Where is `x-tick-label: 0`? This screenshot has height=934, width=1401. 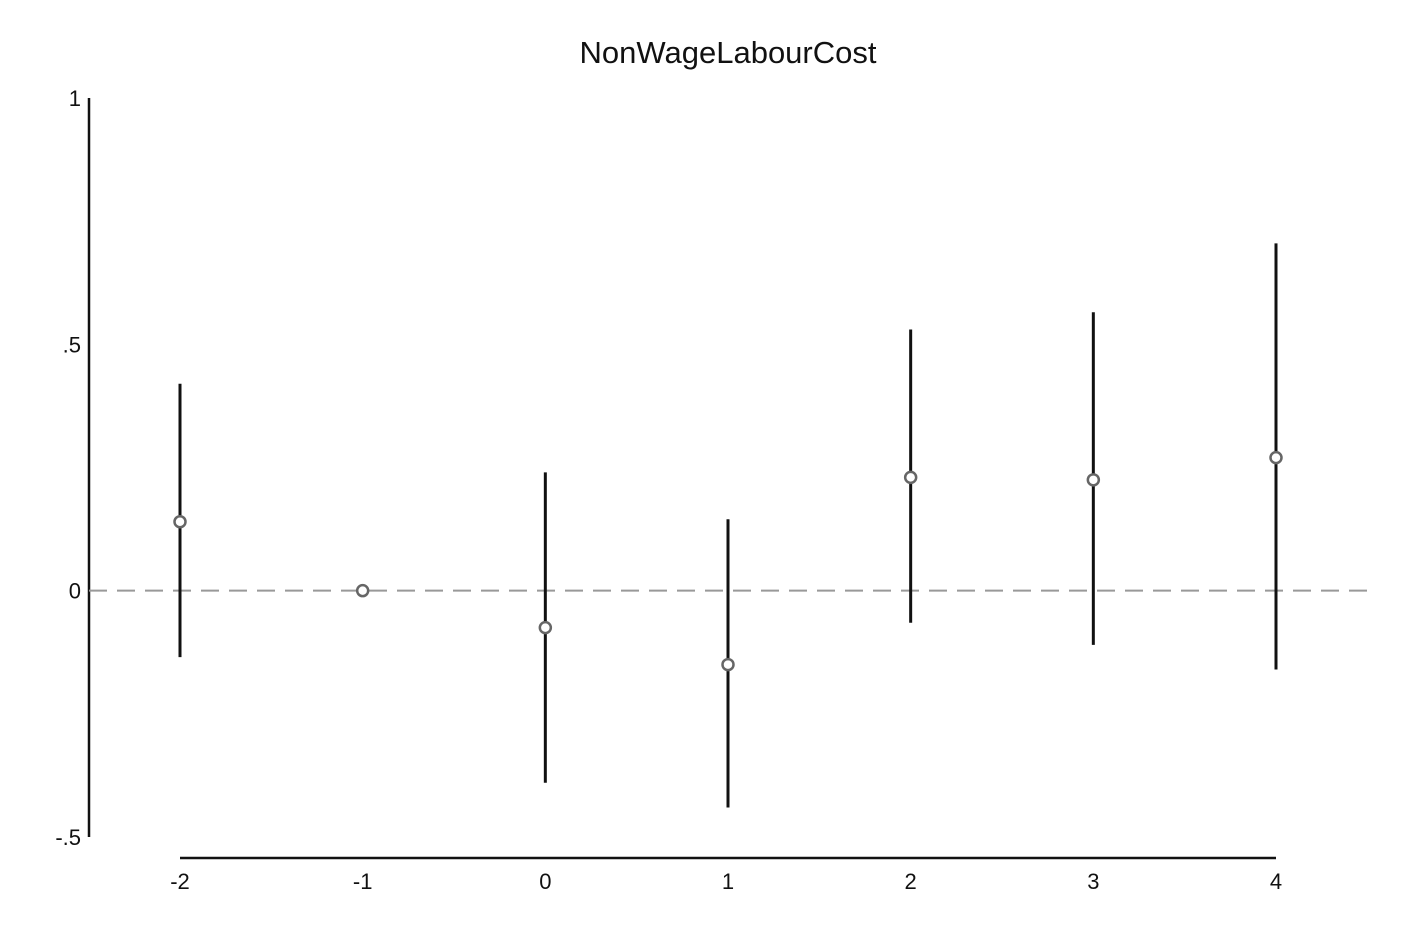
x-tick-label: 0 is located at coordinates (545, 881).